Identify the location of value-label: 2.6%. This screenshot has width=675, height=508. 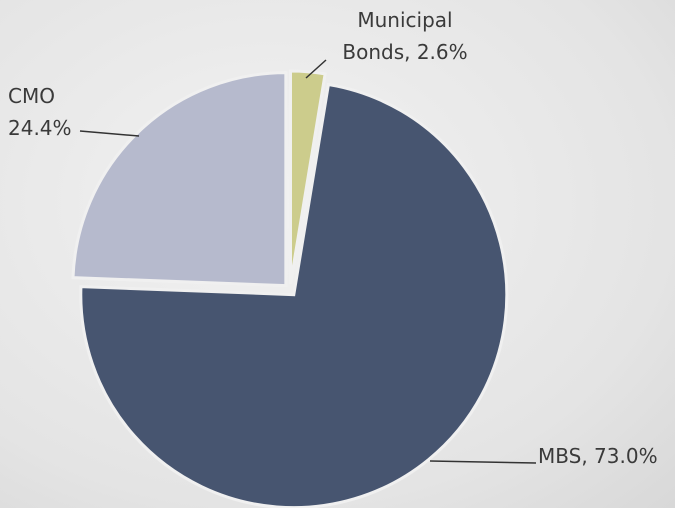
(442, 52).